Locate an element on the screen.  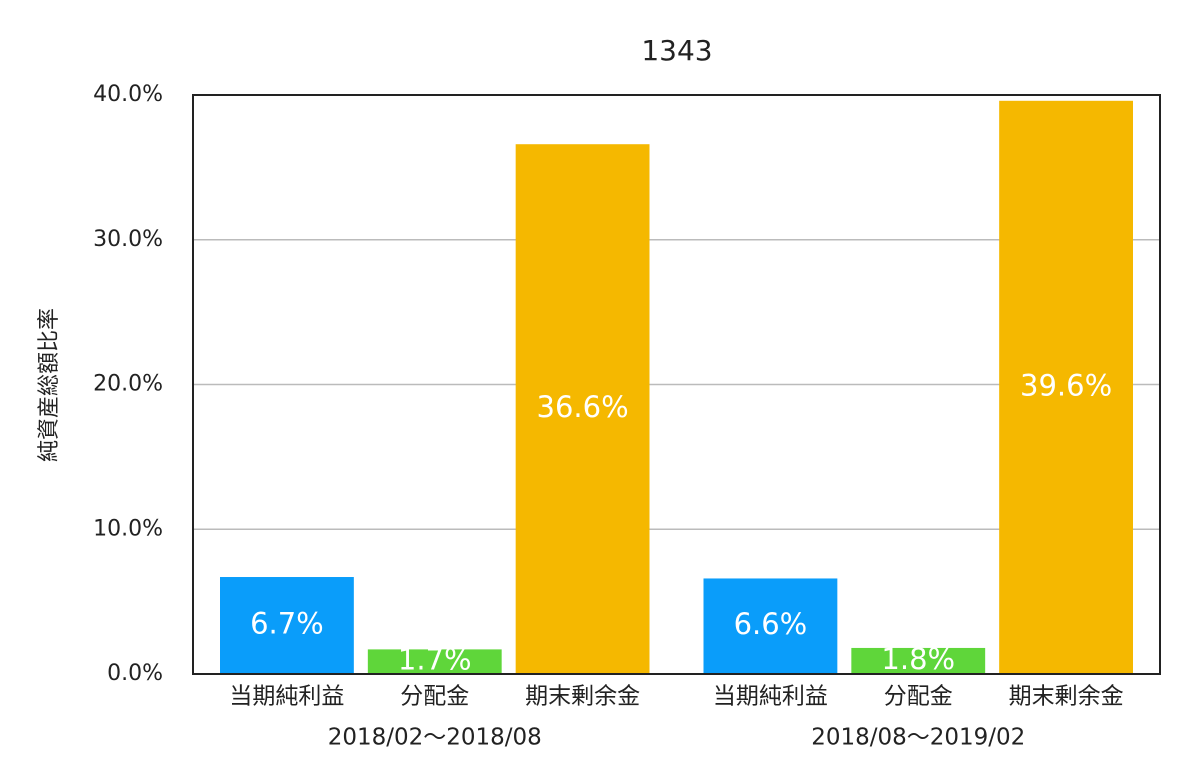
value-label: 1.8% is located at coordinates (918, 659).